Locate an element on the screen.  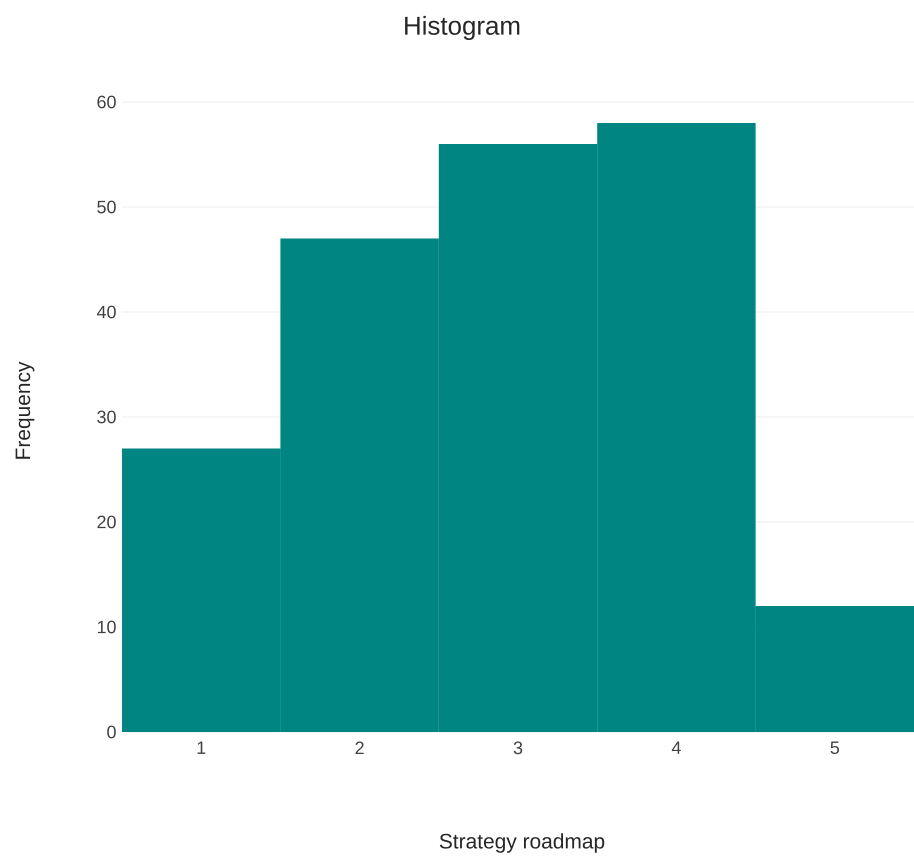
y-tick-label: 60 is located at coordinates (106, 102).